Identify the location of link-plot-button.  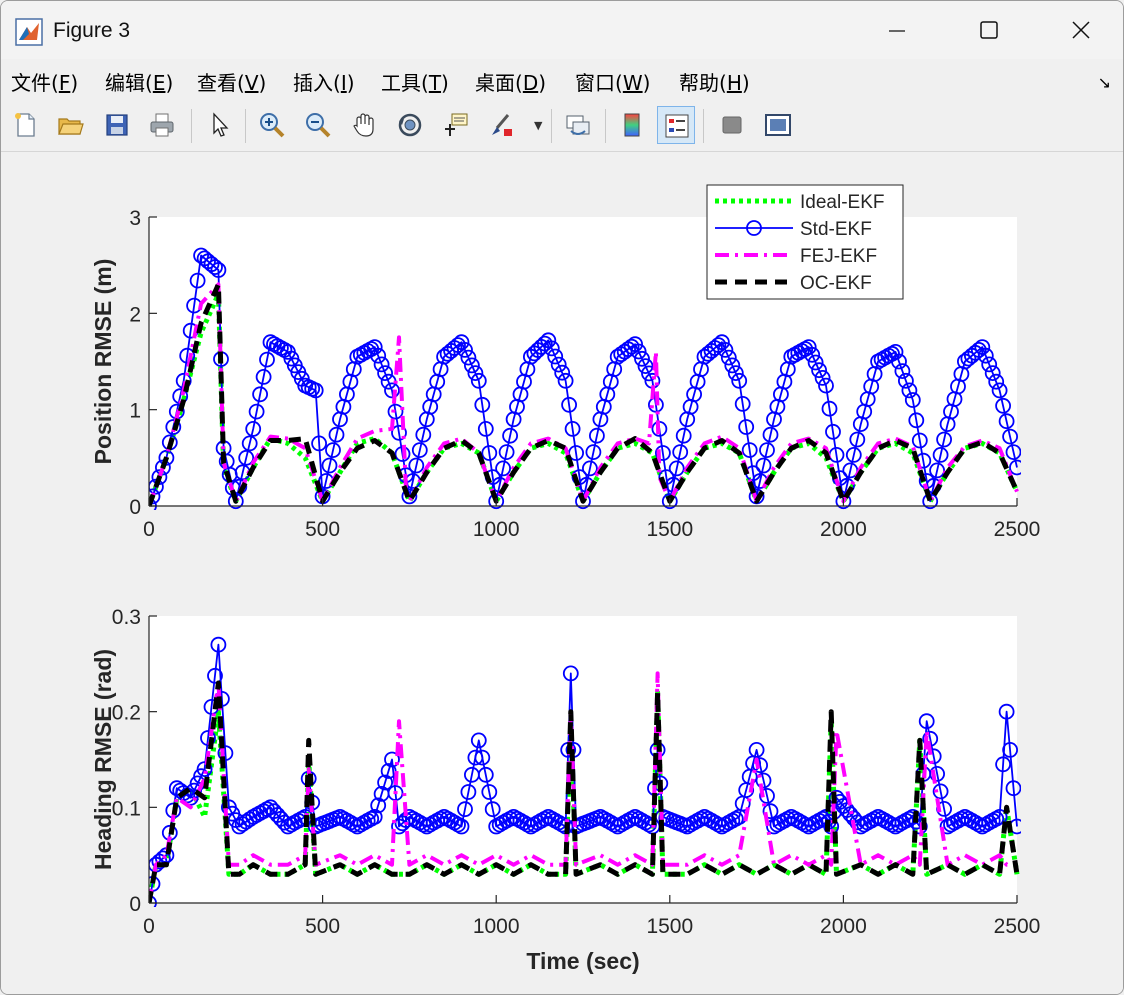
(578, 125).